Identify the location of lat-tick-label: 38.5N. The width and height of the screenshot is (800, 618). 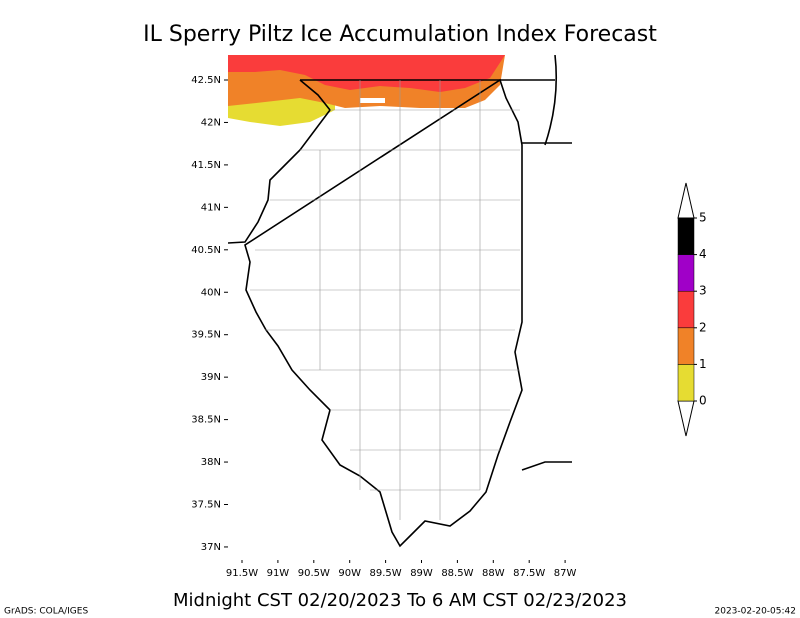
(206, 420).